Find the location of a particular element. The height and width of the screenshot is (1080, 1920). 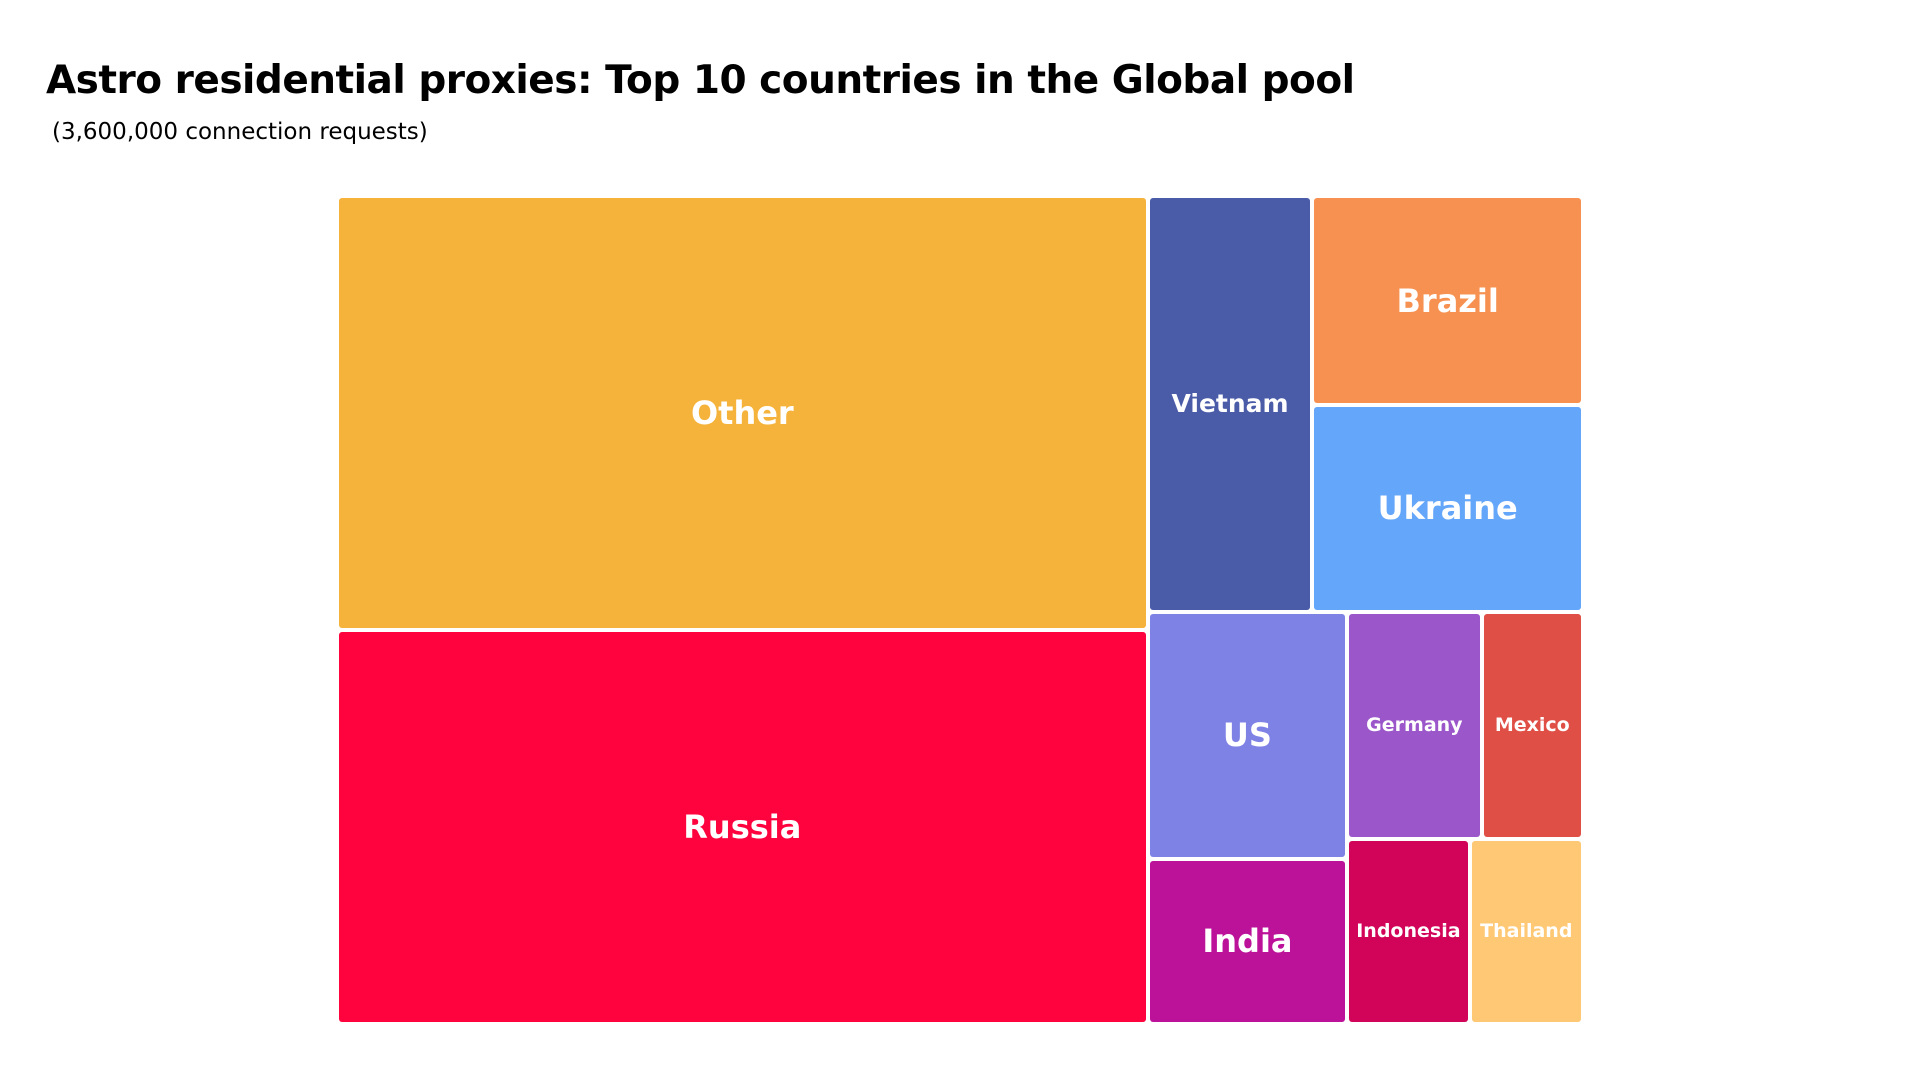

tile-label-indonesia: Indonesia is located at coordinates (1408, 931).